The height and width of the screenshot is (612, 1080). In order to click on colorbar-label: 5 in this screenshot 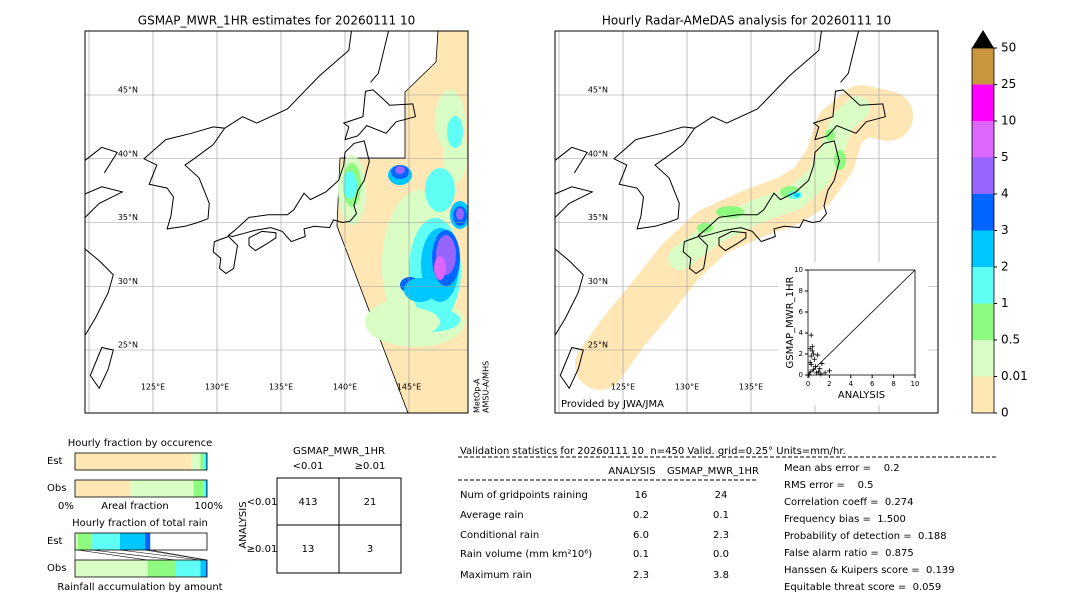, I will do `click(1005, 157)`.